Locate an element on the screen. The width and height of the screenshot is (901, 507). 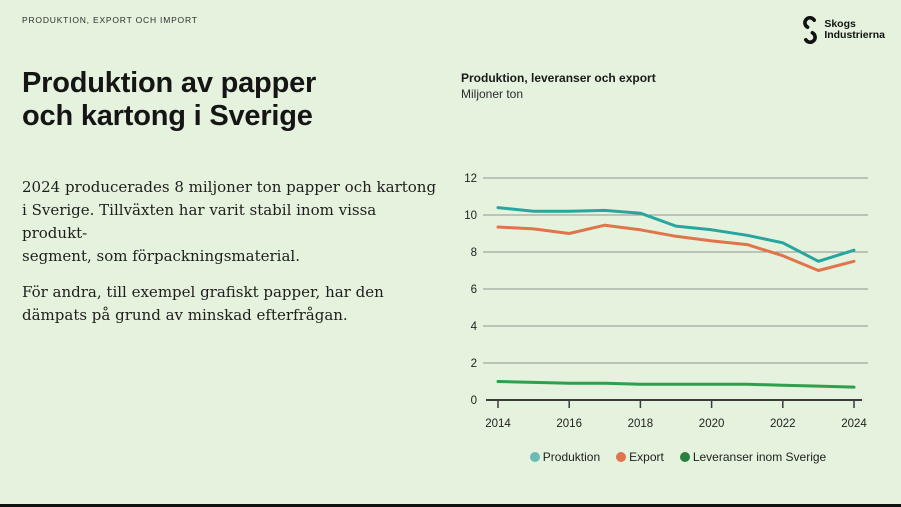
y-tick-label: 4 is located at coordinates (474, 327).